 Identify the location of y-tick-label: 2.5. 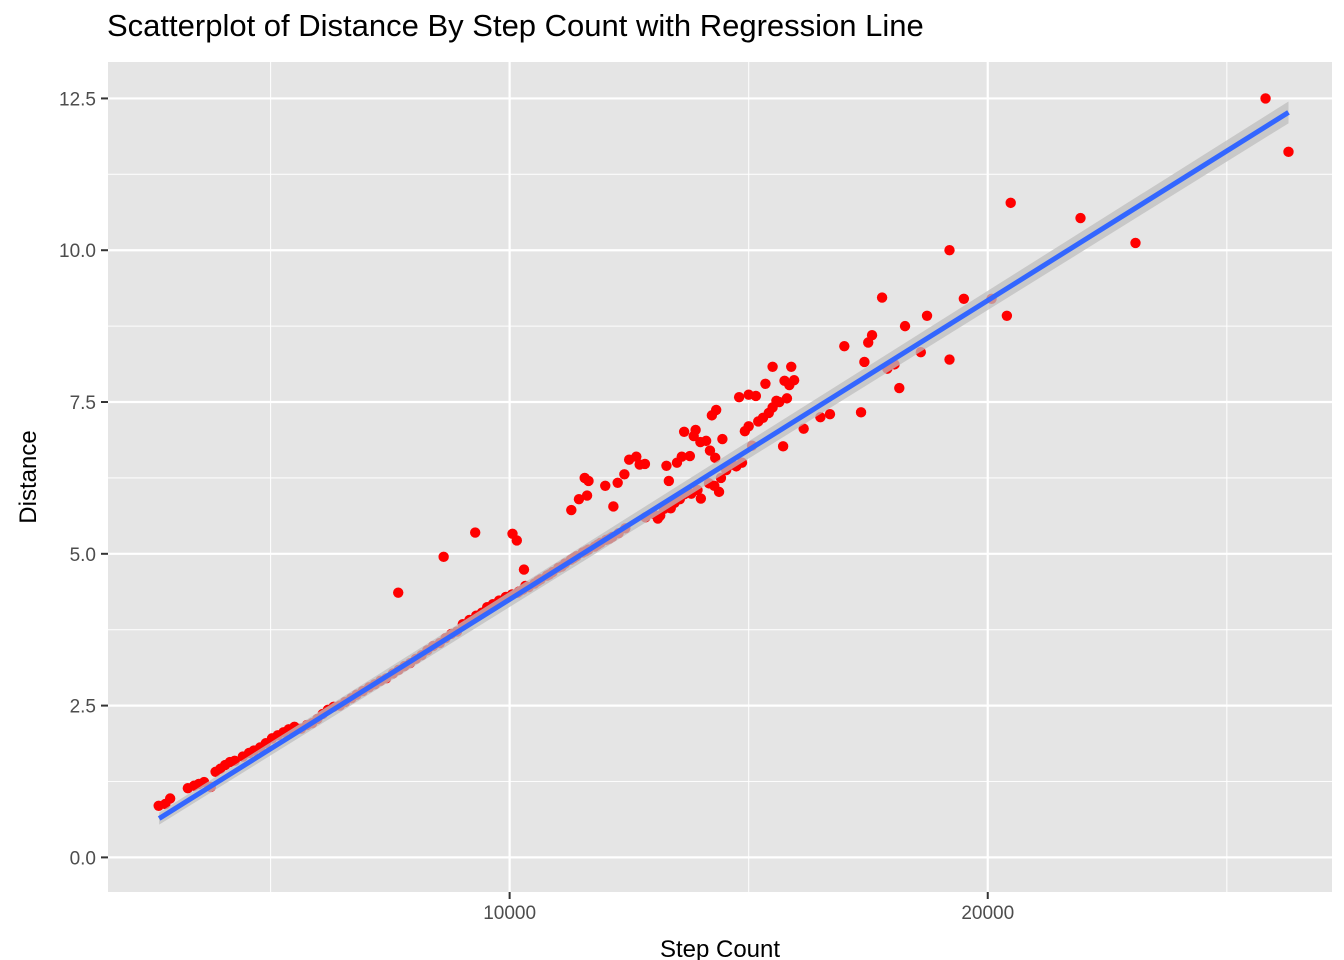
(83, 707).